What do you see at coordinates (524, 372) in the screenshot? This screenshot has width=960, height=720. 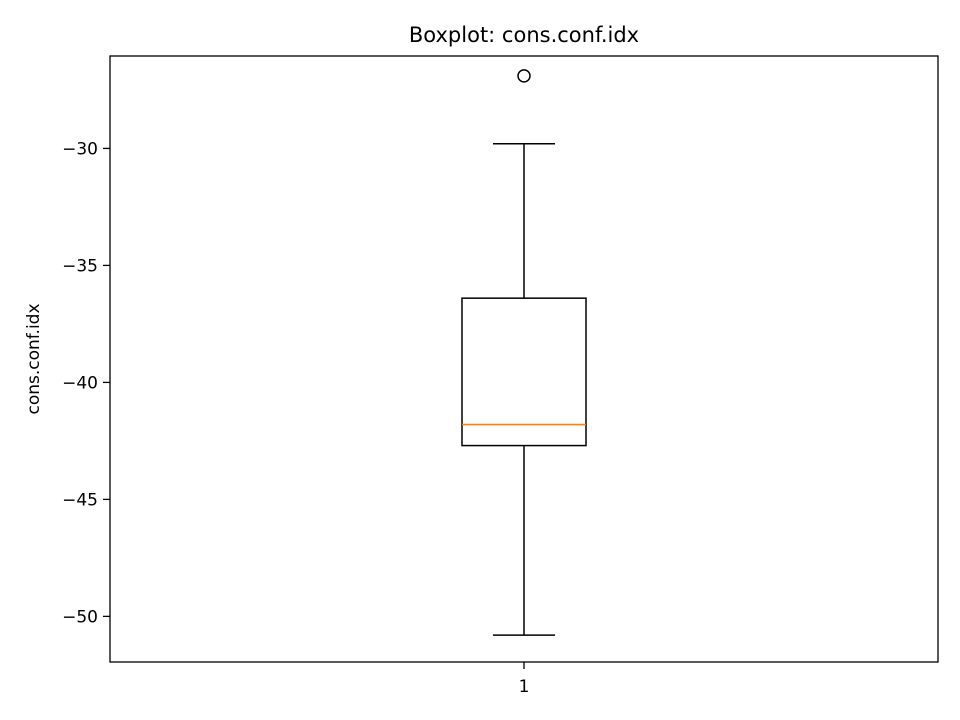 I see `interquartile-box` at bounding box center [524, 372].